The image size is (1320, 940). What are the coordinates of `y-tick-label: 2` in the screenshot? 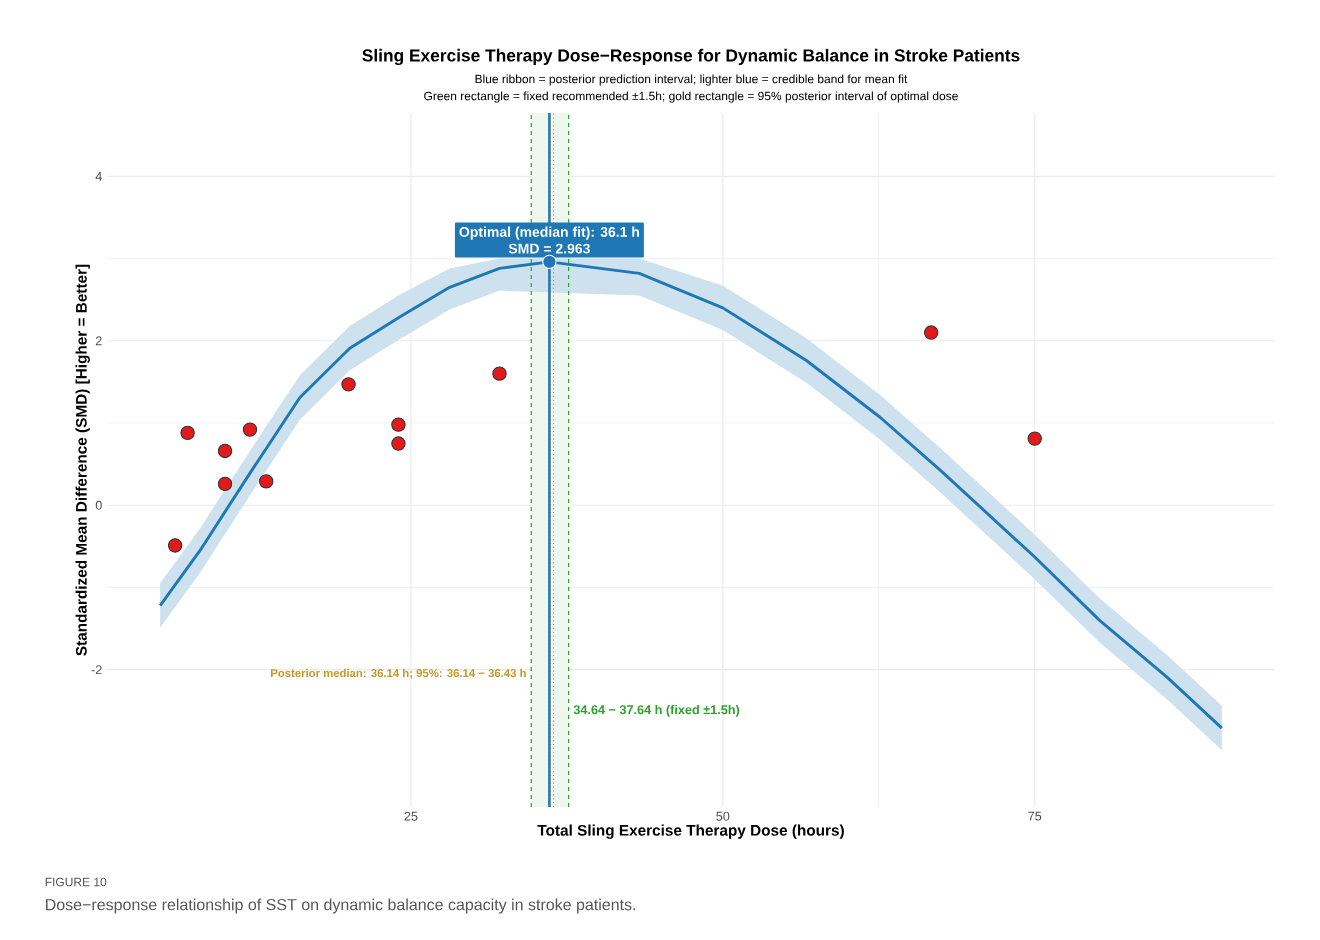 It's located at (98, 341).